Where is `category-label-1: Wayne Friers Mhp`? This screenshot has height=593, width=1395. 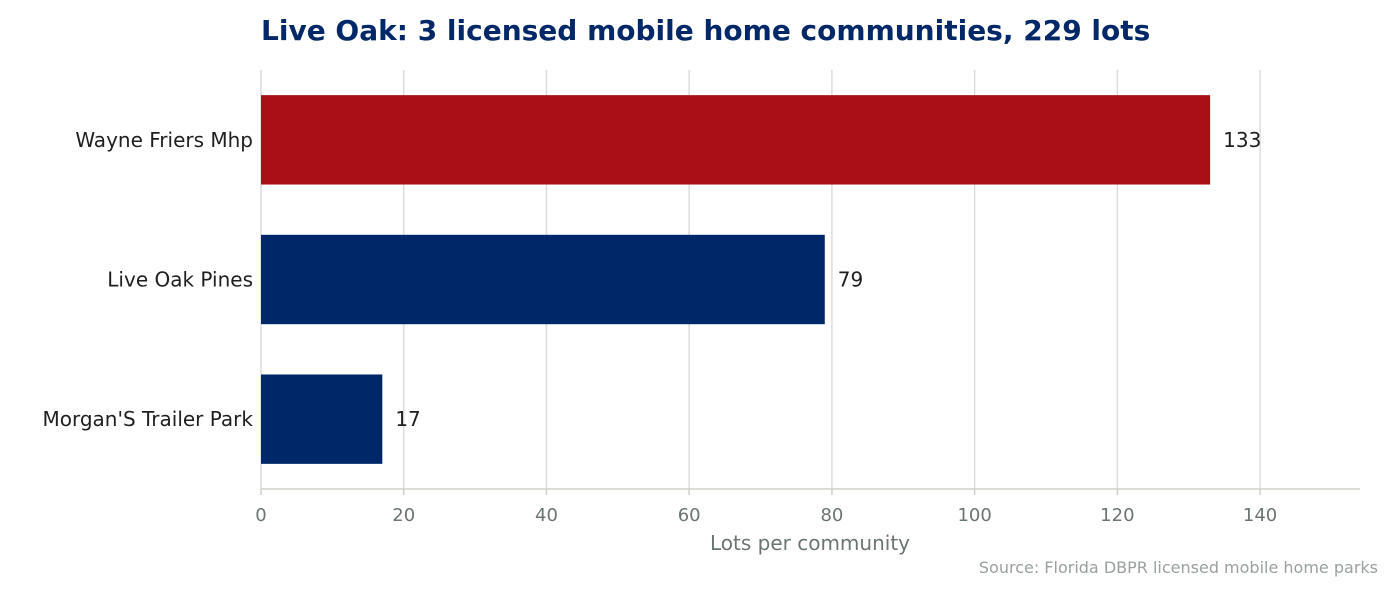 category-label-1: Wayne Friers Mhp is located at coordinates (164, 140).